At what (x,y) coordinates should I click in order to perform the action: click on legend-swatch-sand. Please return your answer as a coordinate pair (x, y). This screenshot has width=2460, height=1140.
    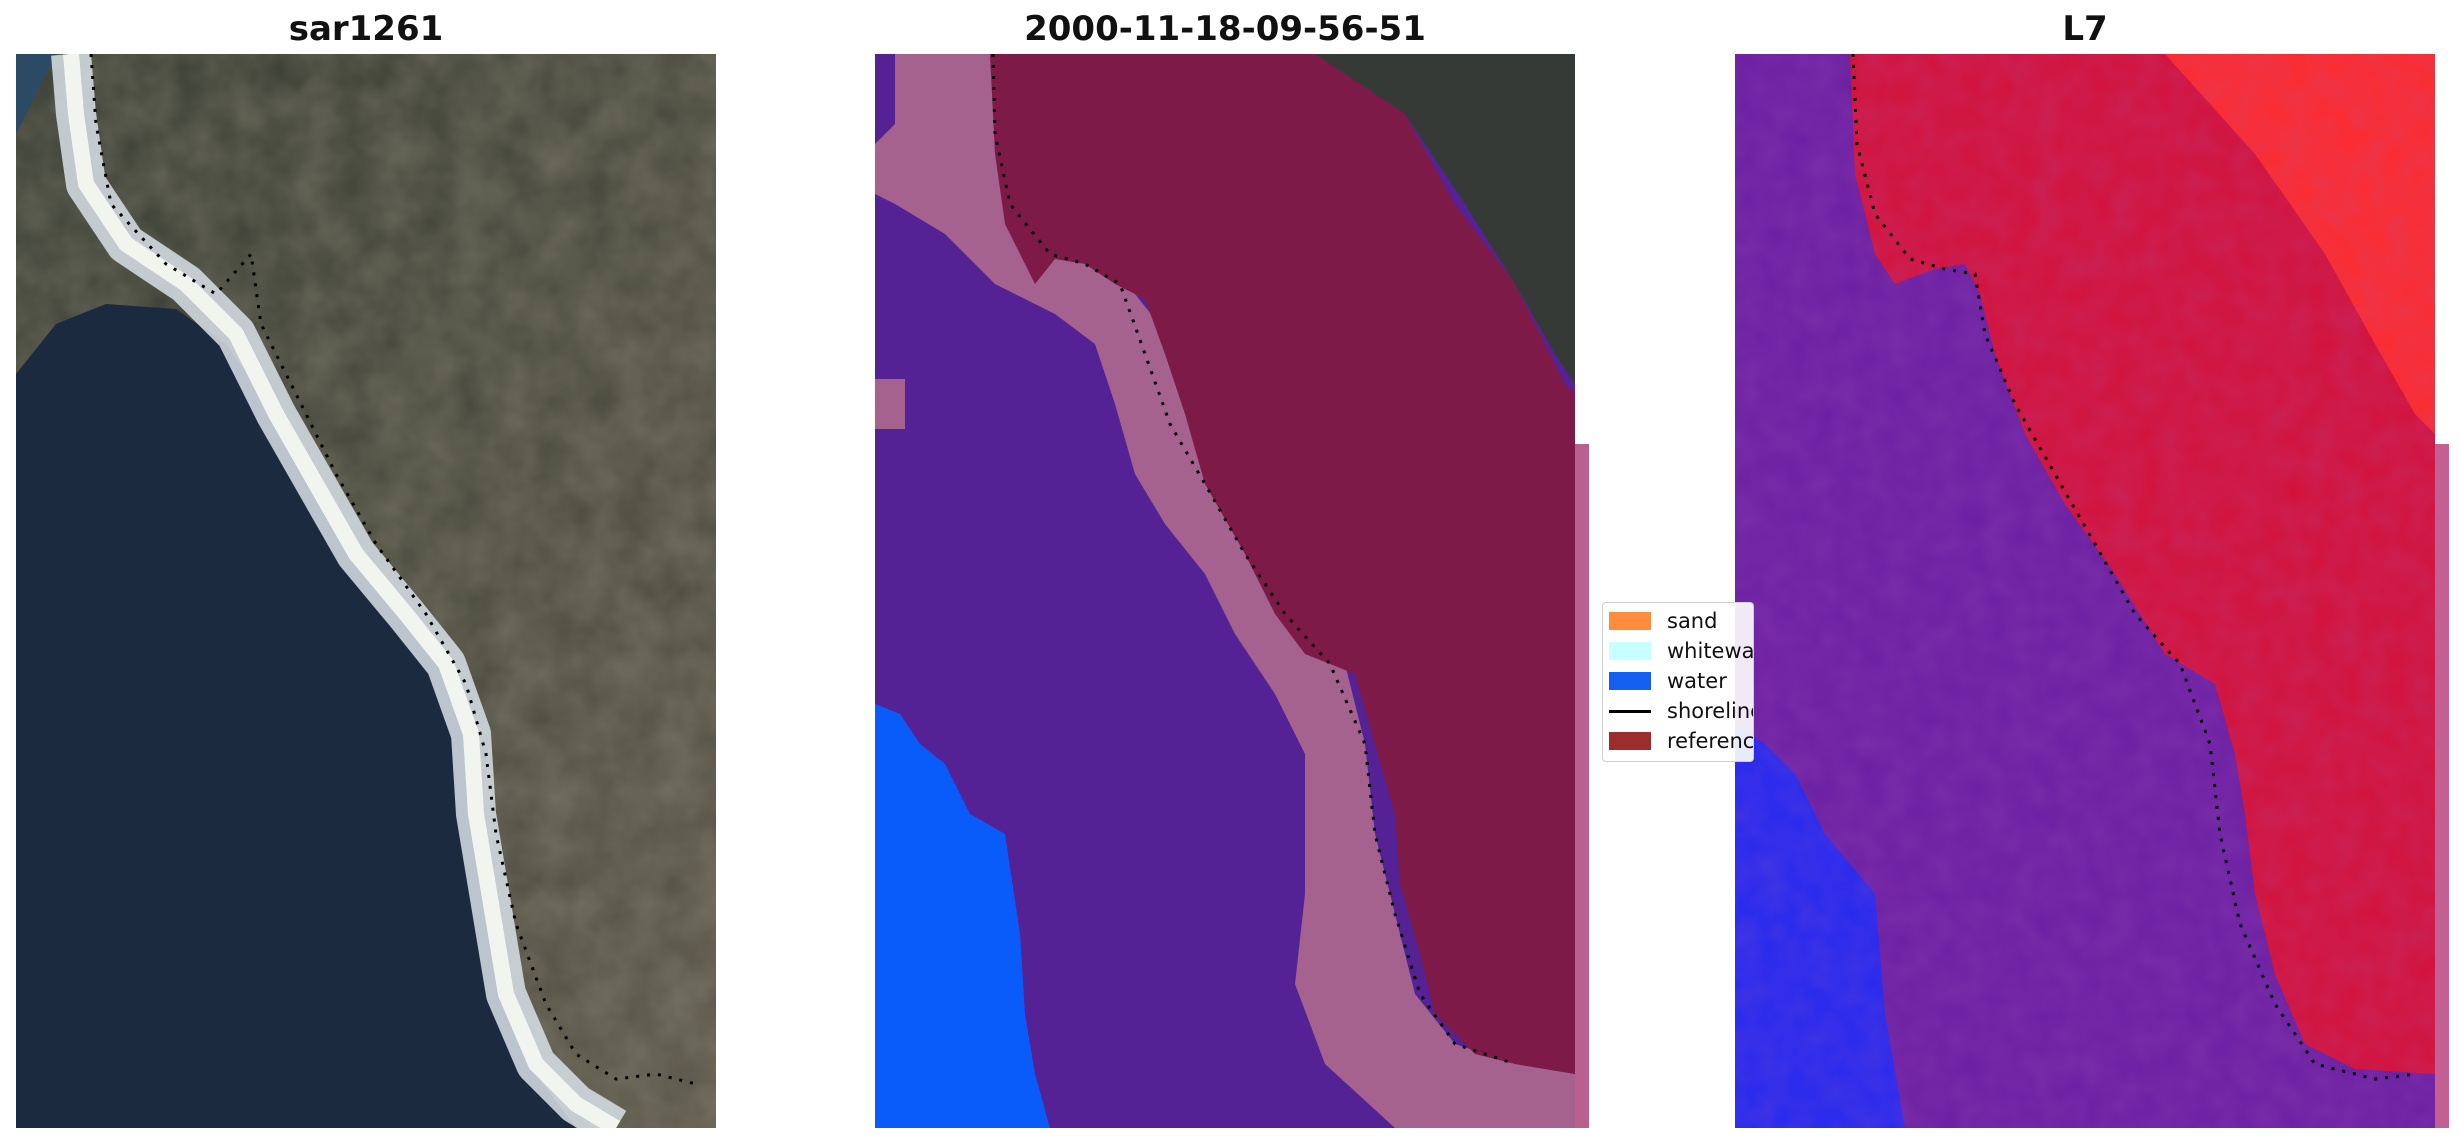
    Looking at the image, I should click on (1630, 621).